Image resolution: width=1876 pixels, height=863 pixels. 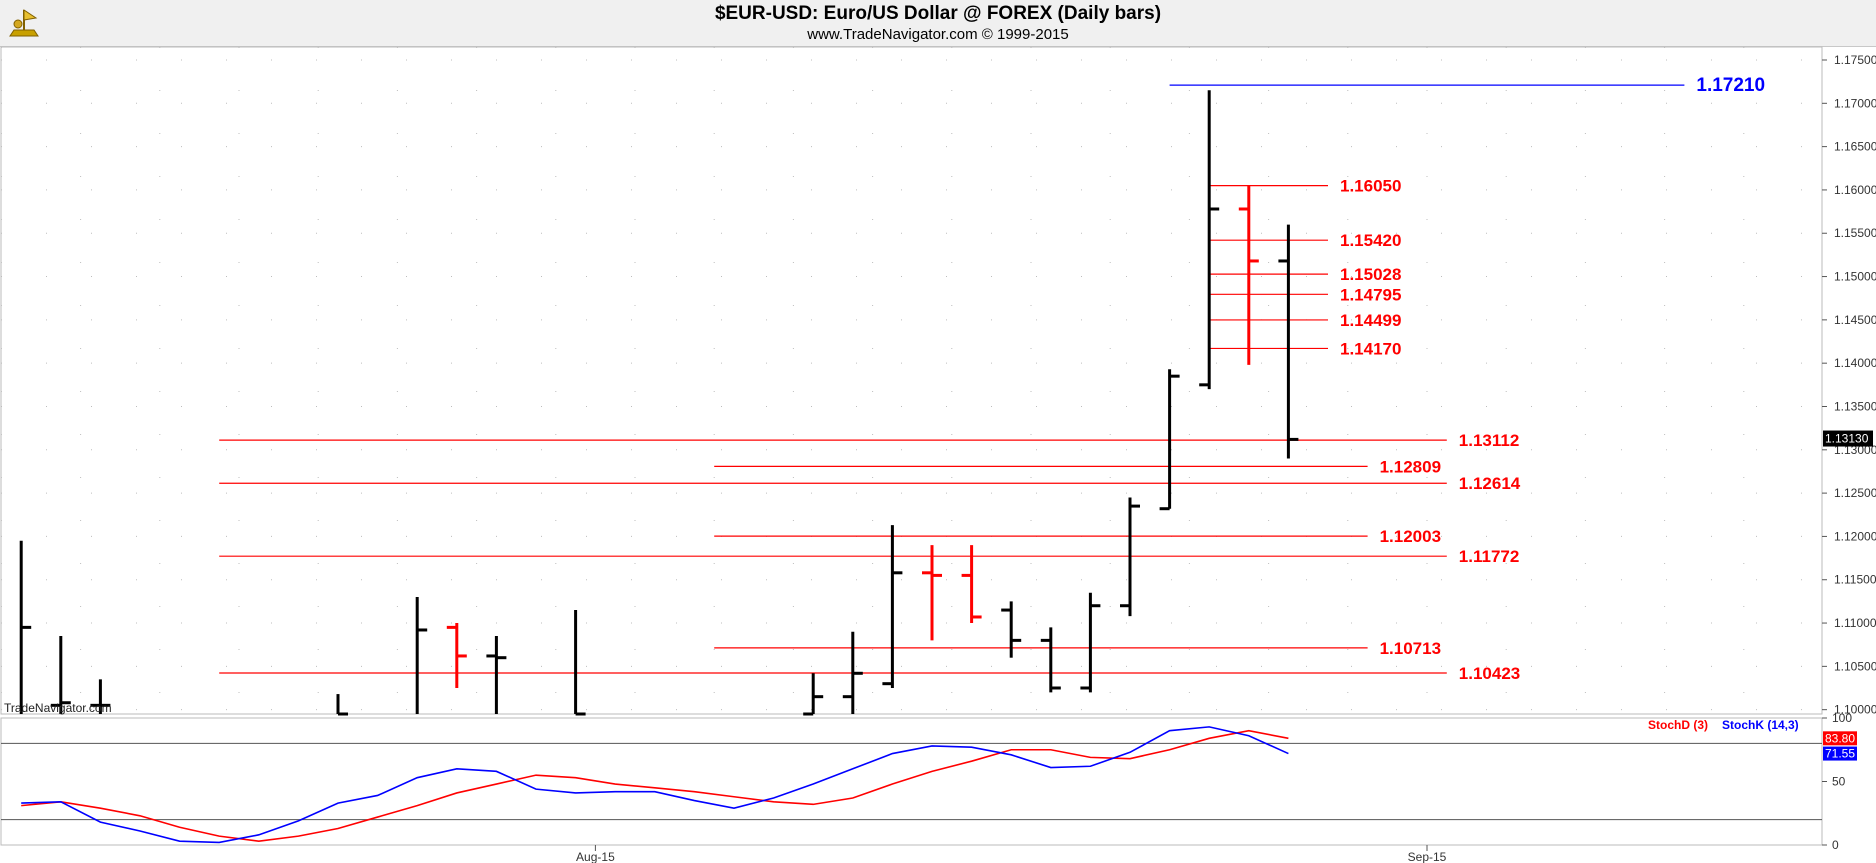 I want to click on price-level-label: 1.17210, so click(x=1730, y=85).